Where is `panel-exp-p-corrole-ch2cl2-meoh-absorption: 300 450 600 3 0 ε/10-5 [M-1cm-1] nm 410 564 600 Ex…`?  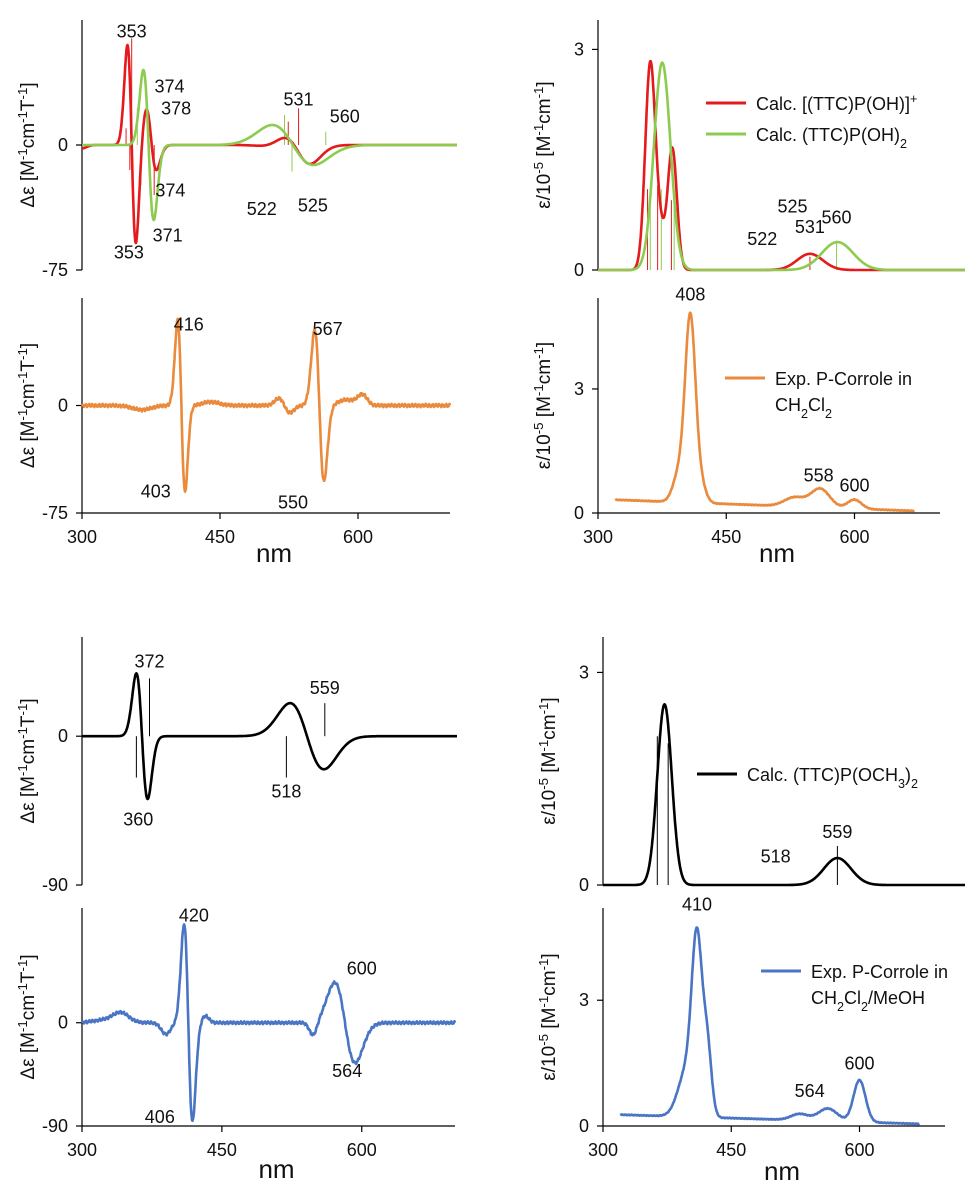
panel-exp-p-corrole-ch2cl2-meoh-absorption: 300 450 600 3 0 ε/10-5 [M-1cm-1] nm 410 564 600 Ex… is located at coordinates (742, 1040).